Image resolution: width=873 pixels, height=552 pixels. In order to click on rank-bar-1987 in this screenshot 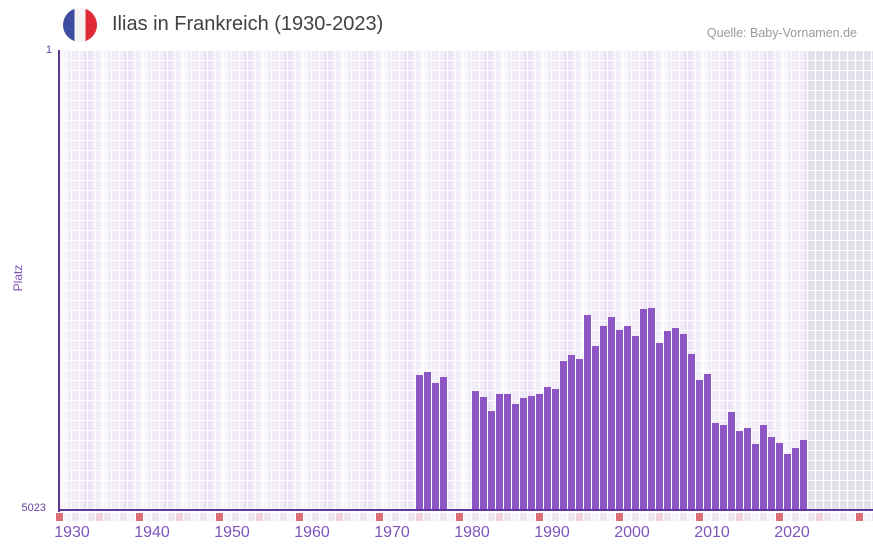, I will do `click(523, 453)`.